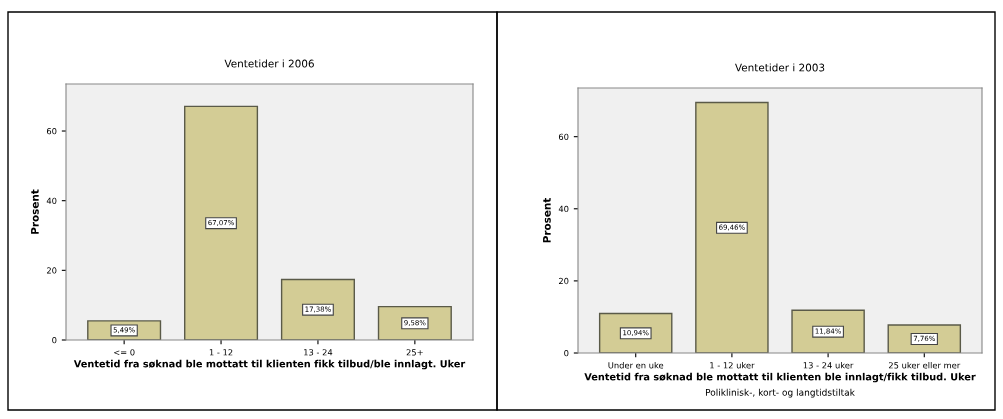 This screenshot has width=1003, height=419. Describe the element at coordinates (780, 377) in the screenshot. I see `x-axis-title: Ventetid fra søknad ble mottatt til klienten ble innlagt/fikk tilbud. Uker` at that location.